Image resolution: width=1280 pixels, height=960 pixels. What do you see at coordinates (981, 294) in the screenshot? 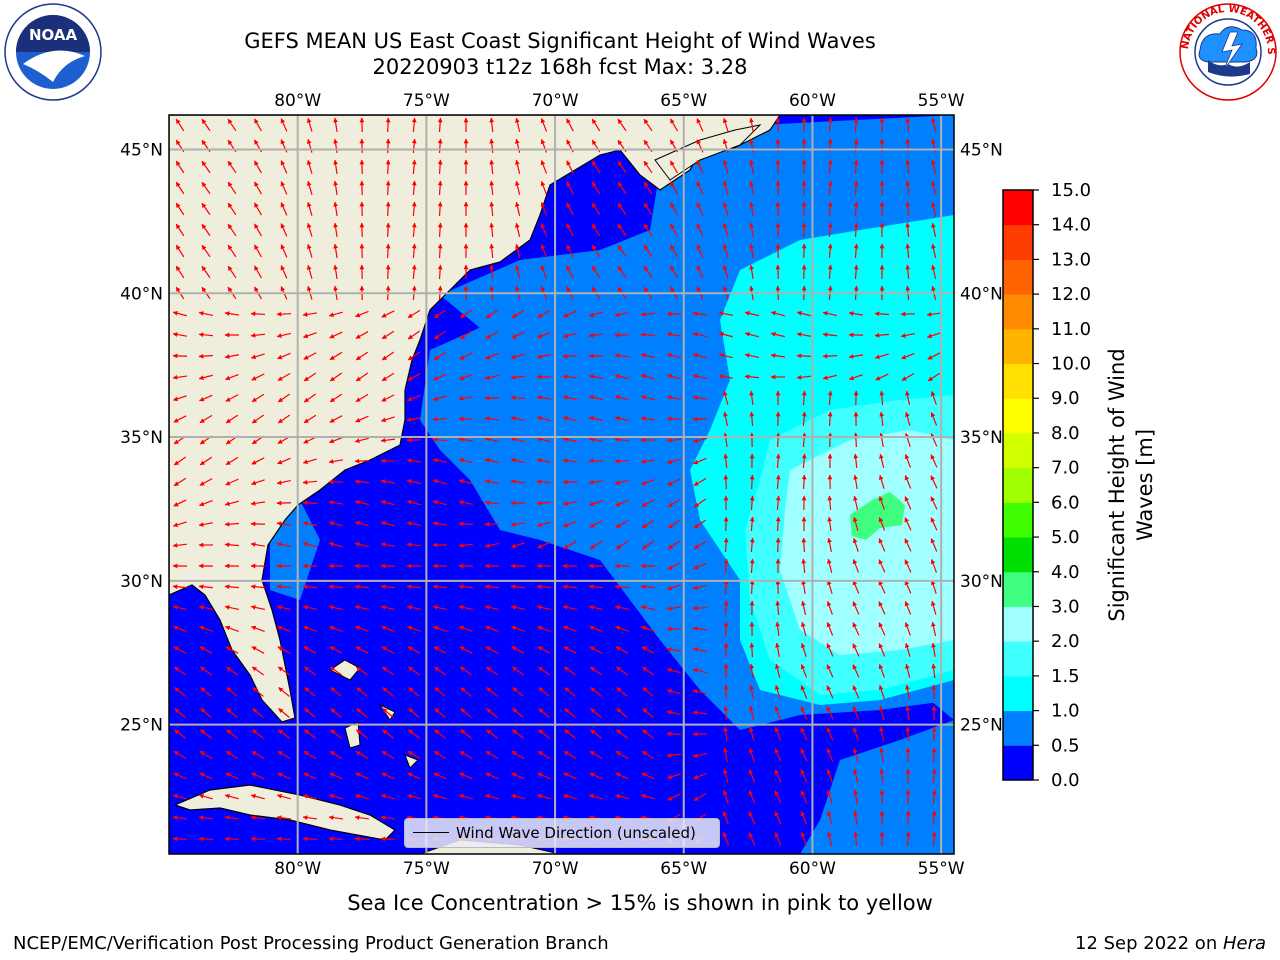
I see `lat-tick-label-right: 40°N` at bounding box center [981, 294].